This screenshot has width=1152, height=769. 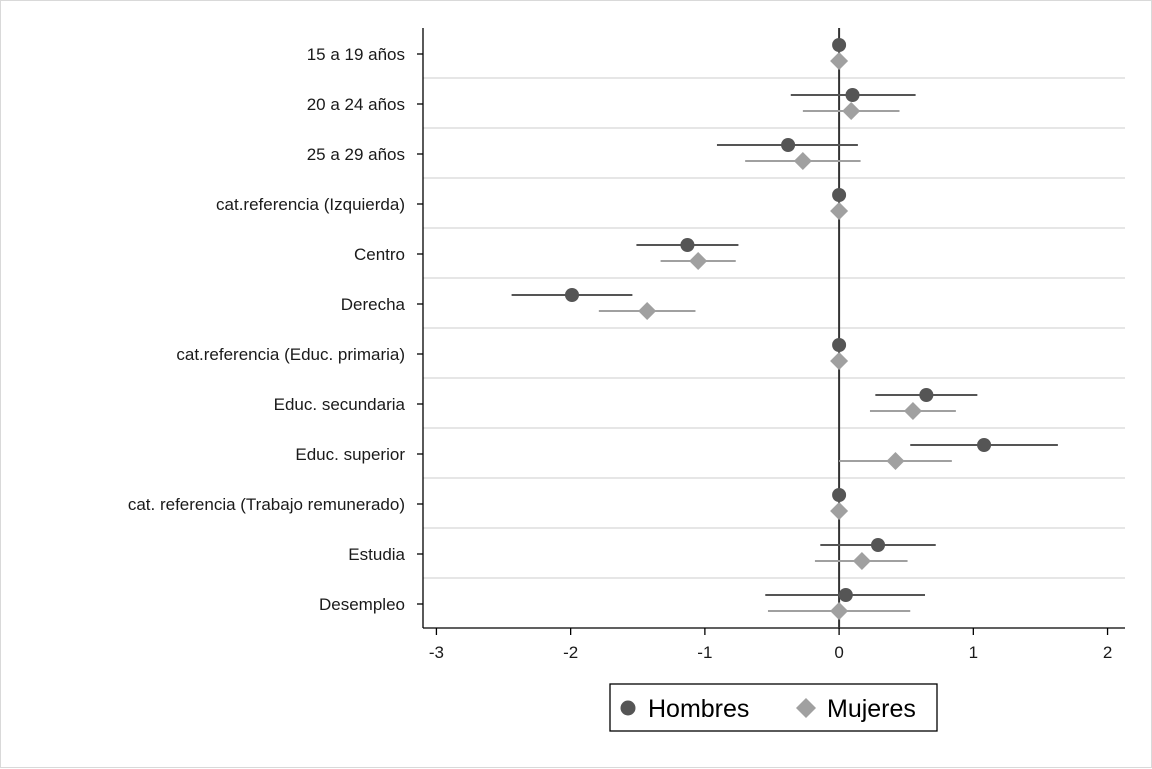 What do you see at coordinates (570, 652) in the screenshot?
I see `x-tick-label: -2` at bounding box center [570, 652].